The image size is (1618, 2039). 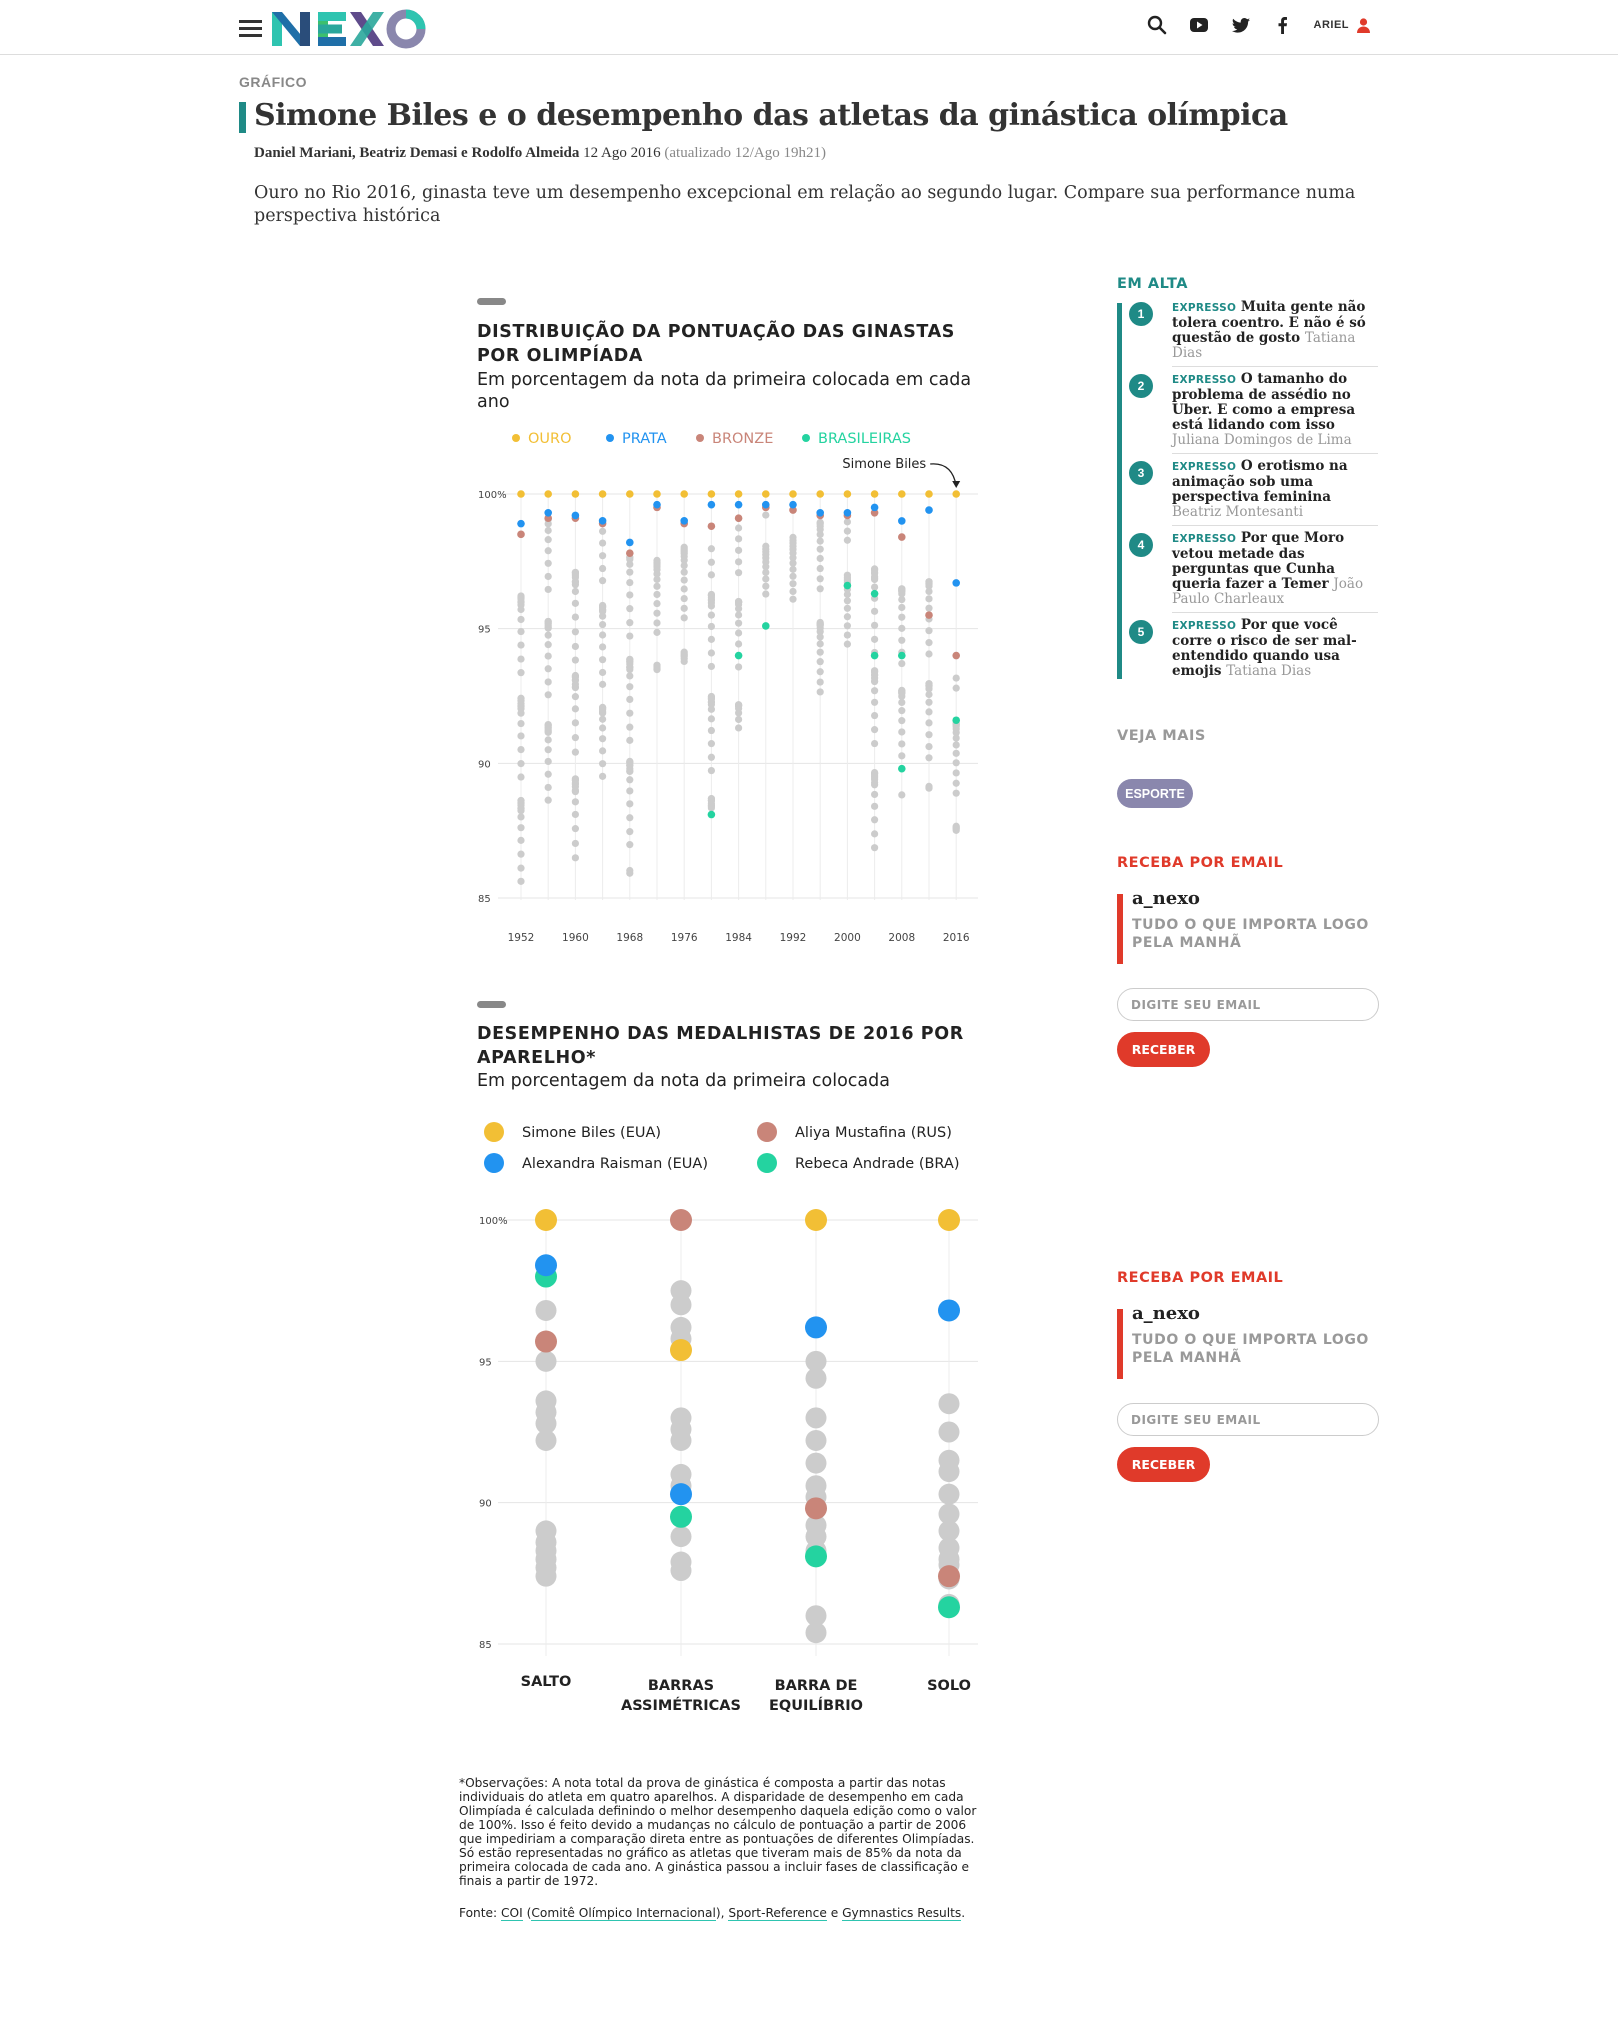 What do you see at coordinates (615, 1164) in the screenshot?
I see `legend-label: Alexandra Raisman (EUA)` at bounding box center [615, 1164].